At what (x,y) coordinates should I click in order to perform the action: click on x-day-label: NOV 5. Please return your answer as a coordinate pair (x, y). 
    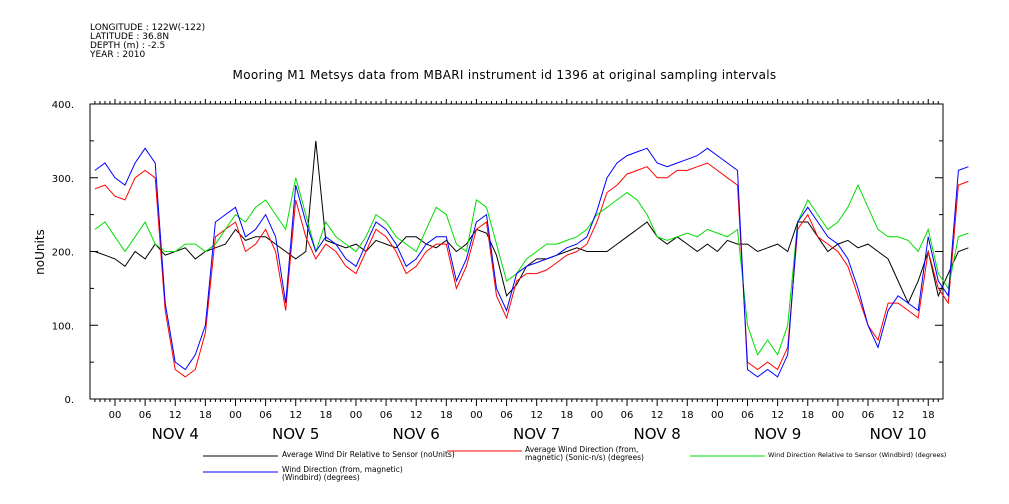
    Looking at the image, I should click on (295, 434).